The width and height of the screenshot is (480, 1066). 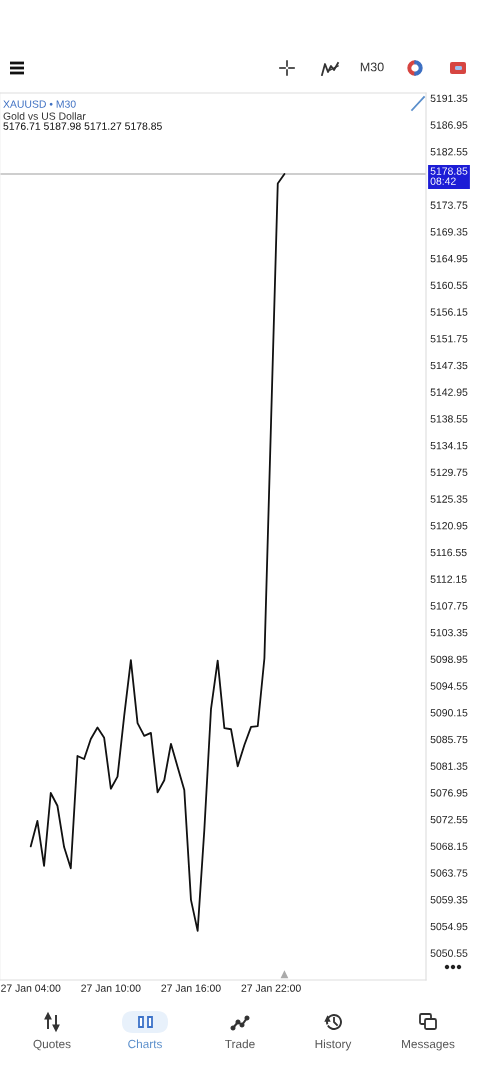 I want to click on y-tick-label: 5186.95, so click(x=449, y=125).